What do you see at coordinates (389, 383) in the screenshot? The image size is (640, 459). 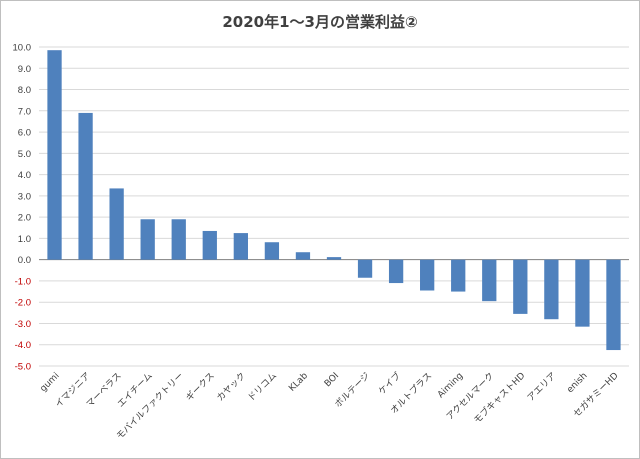 I see `x-category-label: ケイブ` at bounding box center [389, 383].